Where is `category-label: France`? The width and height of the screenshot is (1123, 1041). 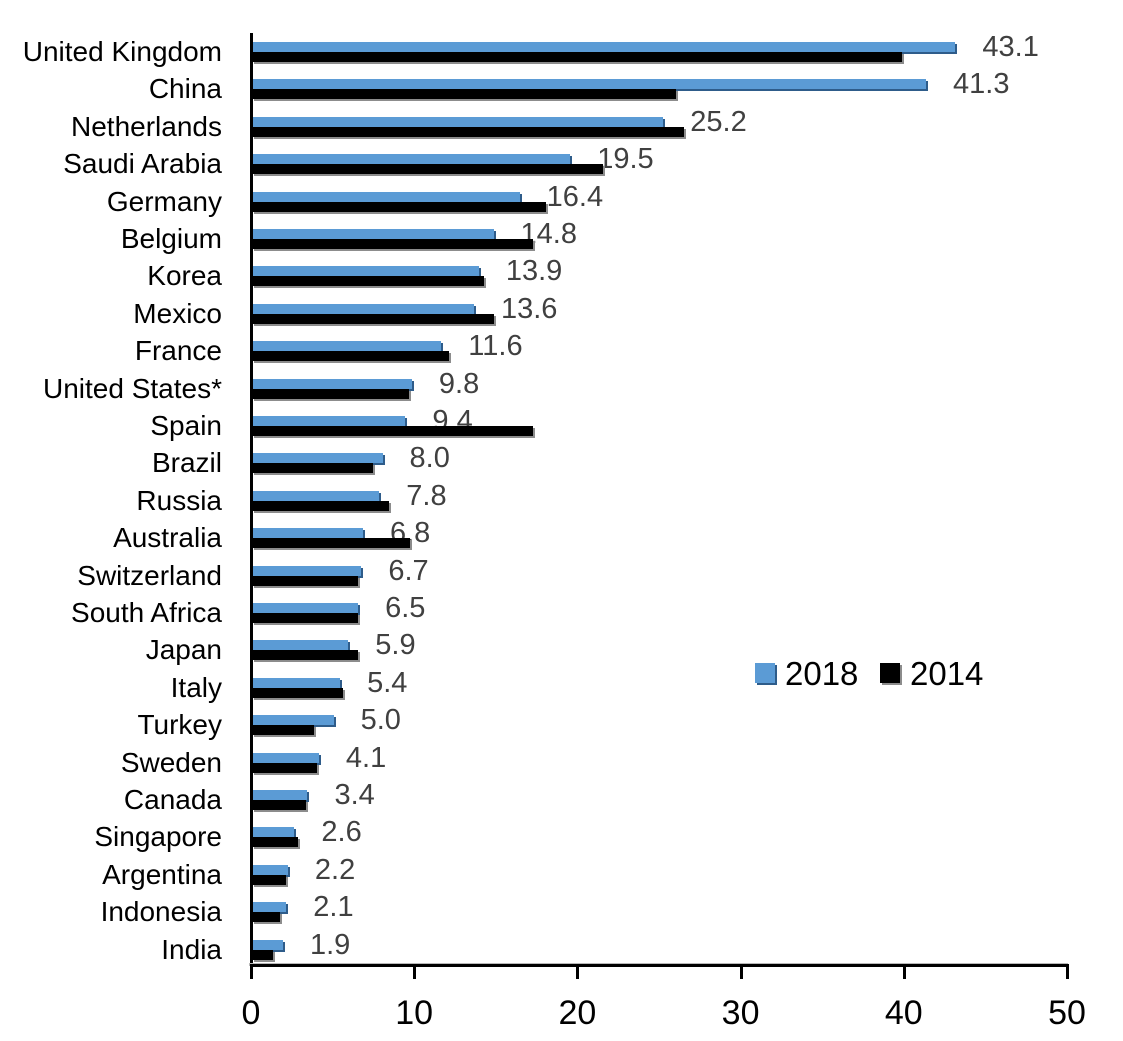
category-label: France is located at coordinates (178, 351).